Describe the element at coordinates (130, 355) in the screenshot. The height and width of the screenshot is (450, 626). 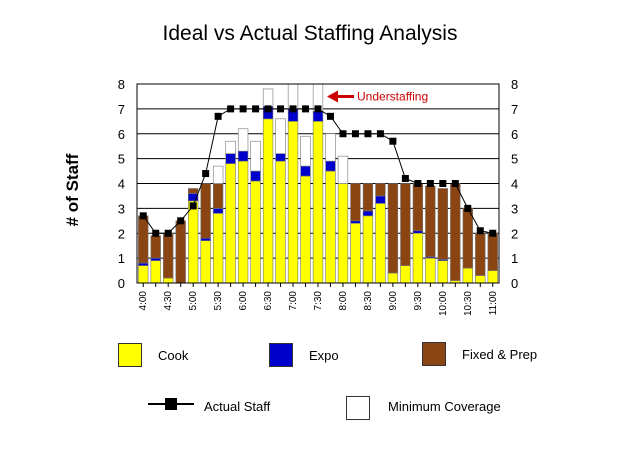
I see `legend-swatch-cook` at that location.